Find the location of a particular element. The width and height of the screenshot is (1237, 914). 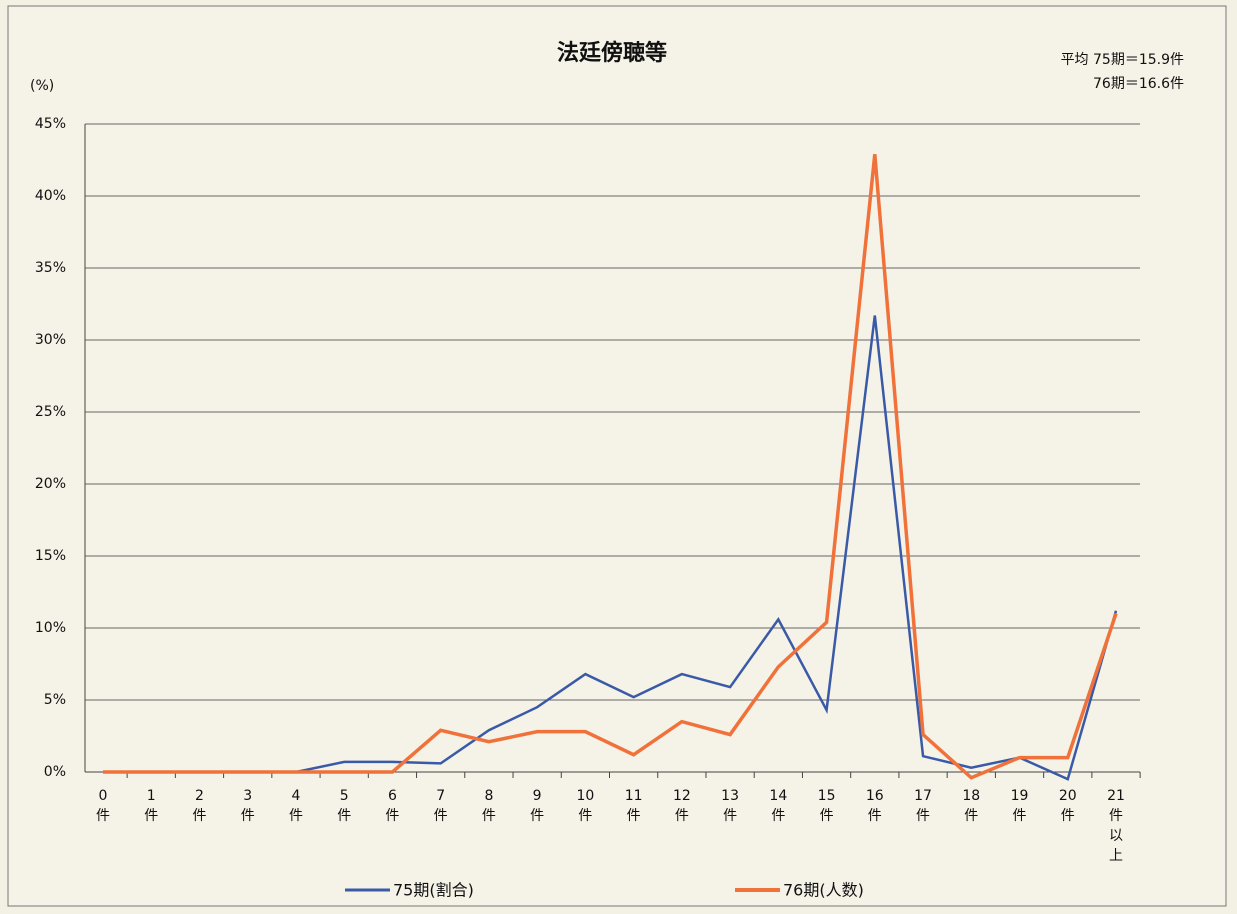

x-tick-label: 21 件以上 is located at coordinates (1116, 826).